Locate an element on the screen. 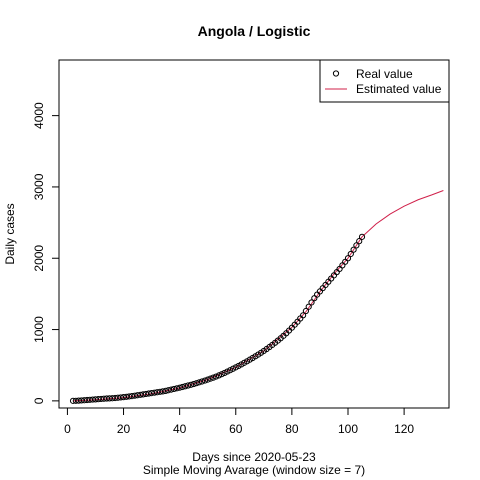 This screenshot has width=480, height=480. y-axis: 0 1000 2000 3000 4000 is located at coordinates (46, 253).